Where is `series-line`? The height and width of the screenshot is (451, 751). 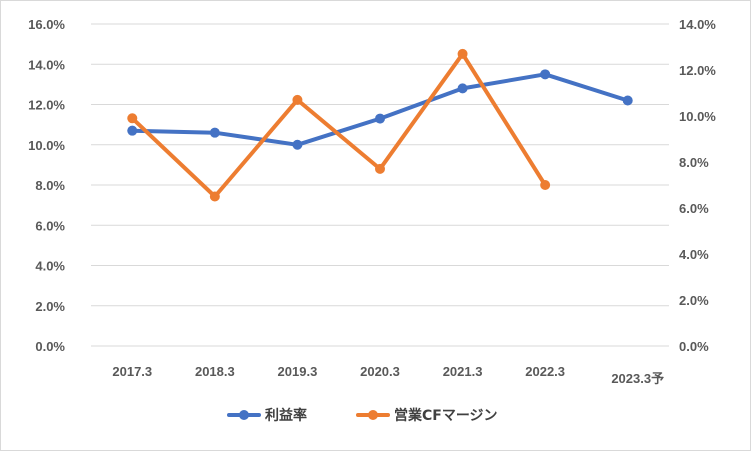
series-line is located at coordinates (380, 109).